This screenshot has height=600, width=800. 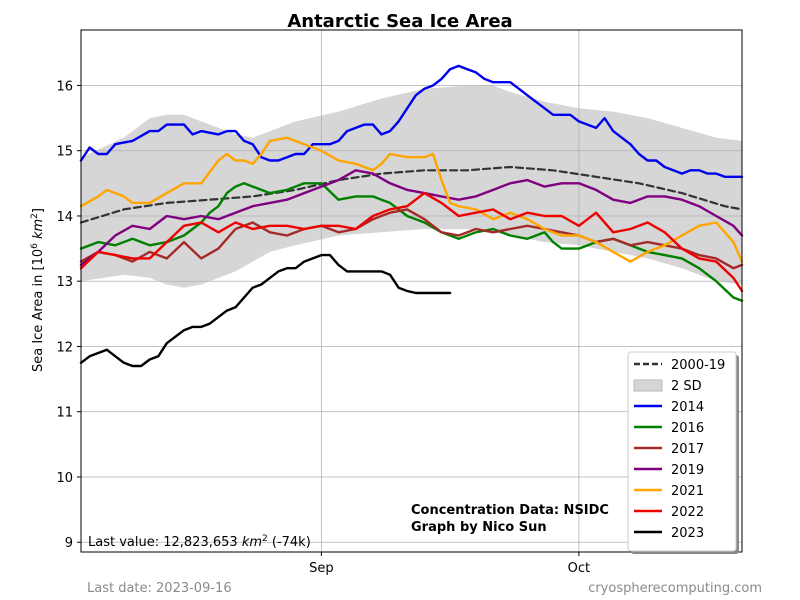 What do you see at coordinates (687, 428) in the screenshot?
I see `legend-label-2016: 2016` at bounding box center [687, 428].